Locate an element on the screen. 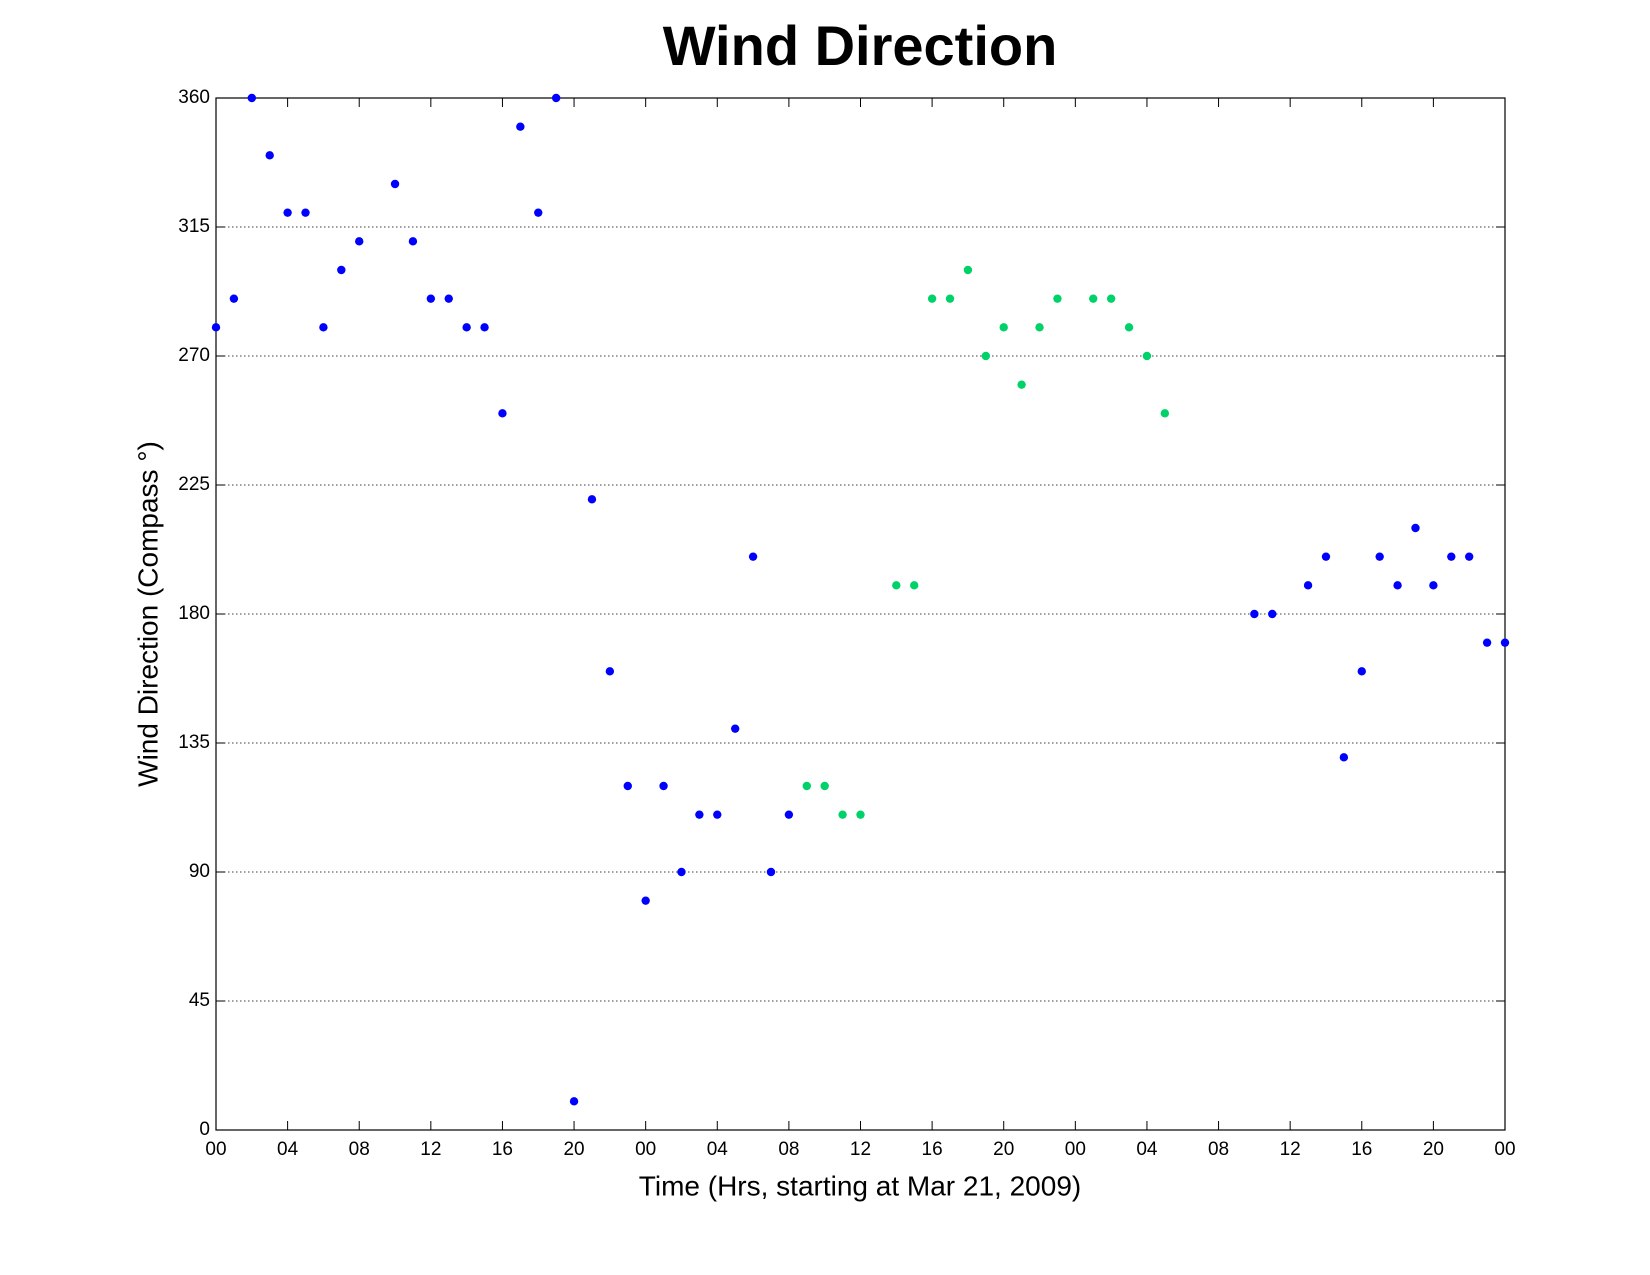 This screenshot has width=1650, height=1275. y-tick-label: 0 is located at coordinates (204, 1129).